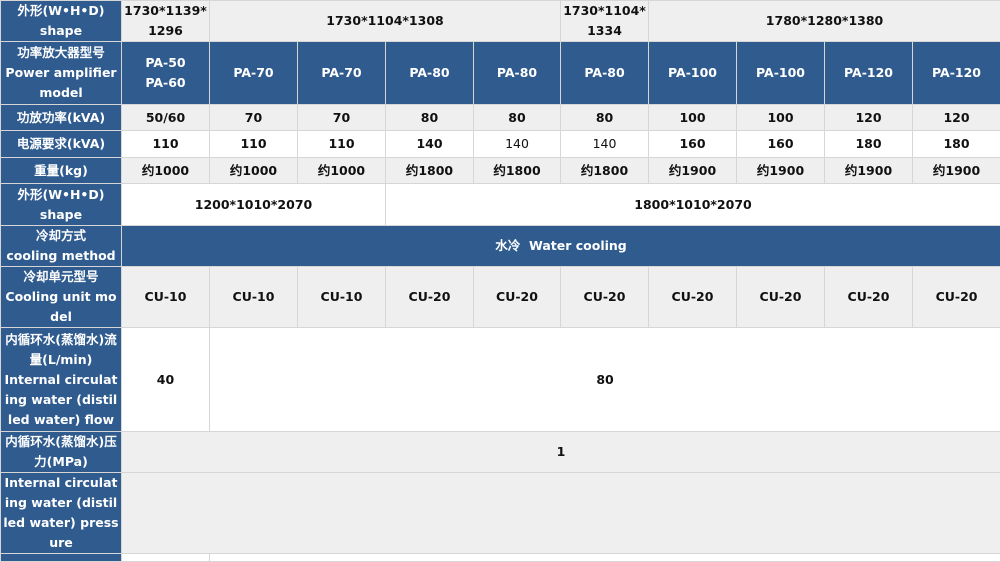  What do you see at coordinates (605, 21) in the screenshot?
I see `cell: 1730*1104*1334` at bounding box center [605, 21].